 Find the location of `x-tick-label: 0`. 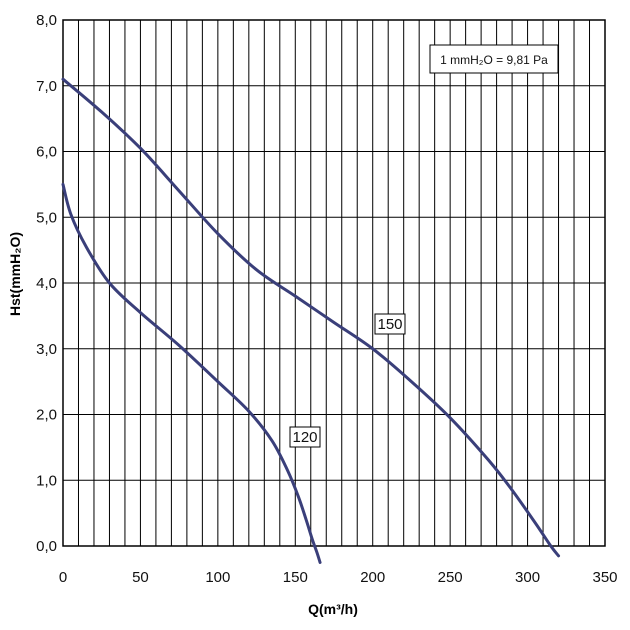

x-tick-label: 0 is located at coordinates (63, 577).